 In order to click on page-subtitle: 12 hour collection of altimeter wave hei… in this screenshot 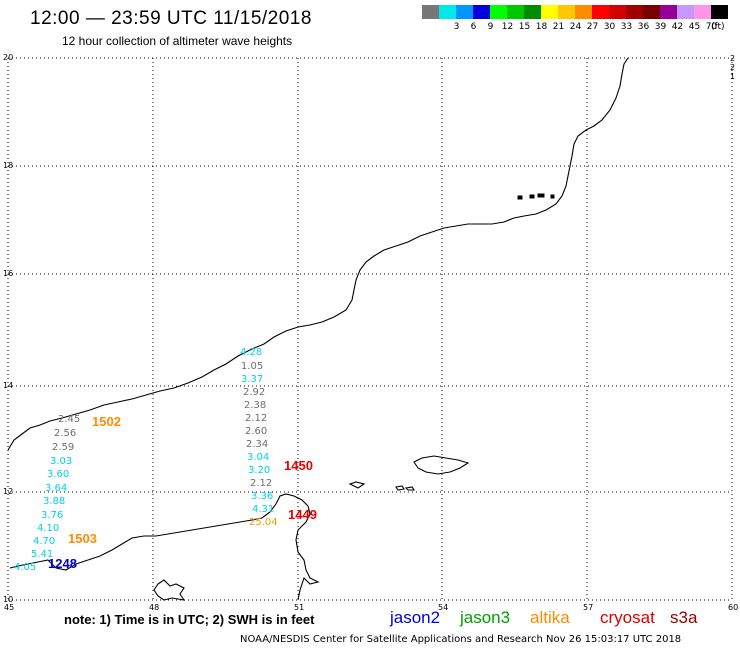, I will do `click(177, 41)`.